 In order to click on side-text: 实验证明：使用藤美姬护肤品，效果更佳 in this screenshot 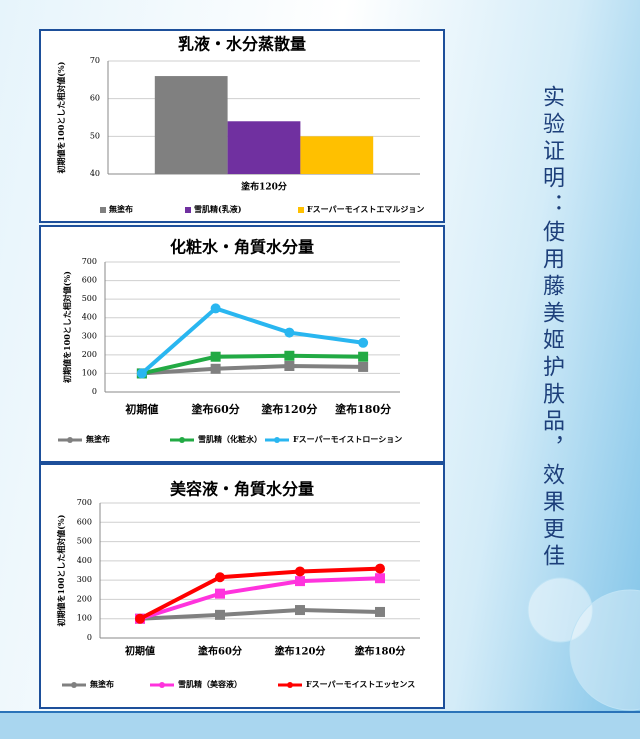, I will do `click(551, 328)`.